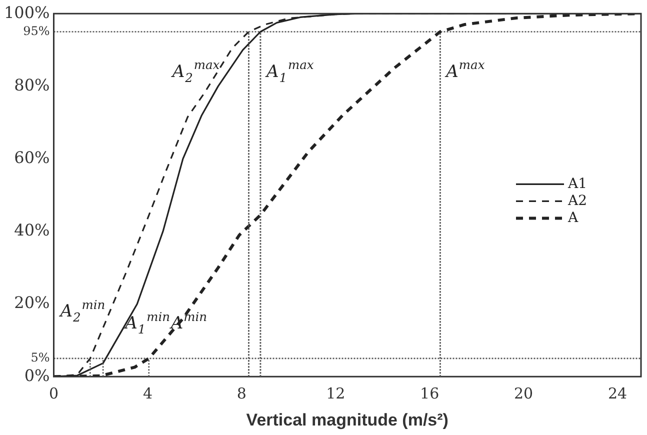  Describe the element at coordinates (32, 230) in the screenshot. I see `y-tick-label: 40%` at that location.